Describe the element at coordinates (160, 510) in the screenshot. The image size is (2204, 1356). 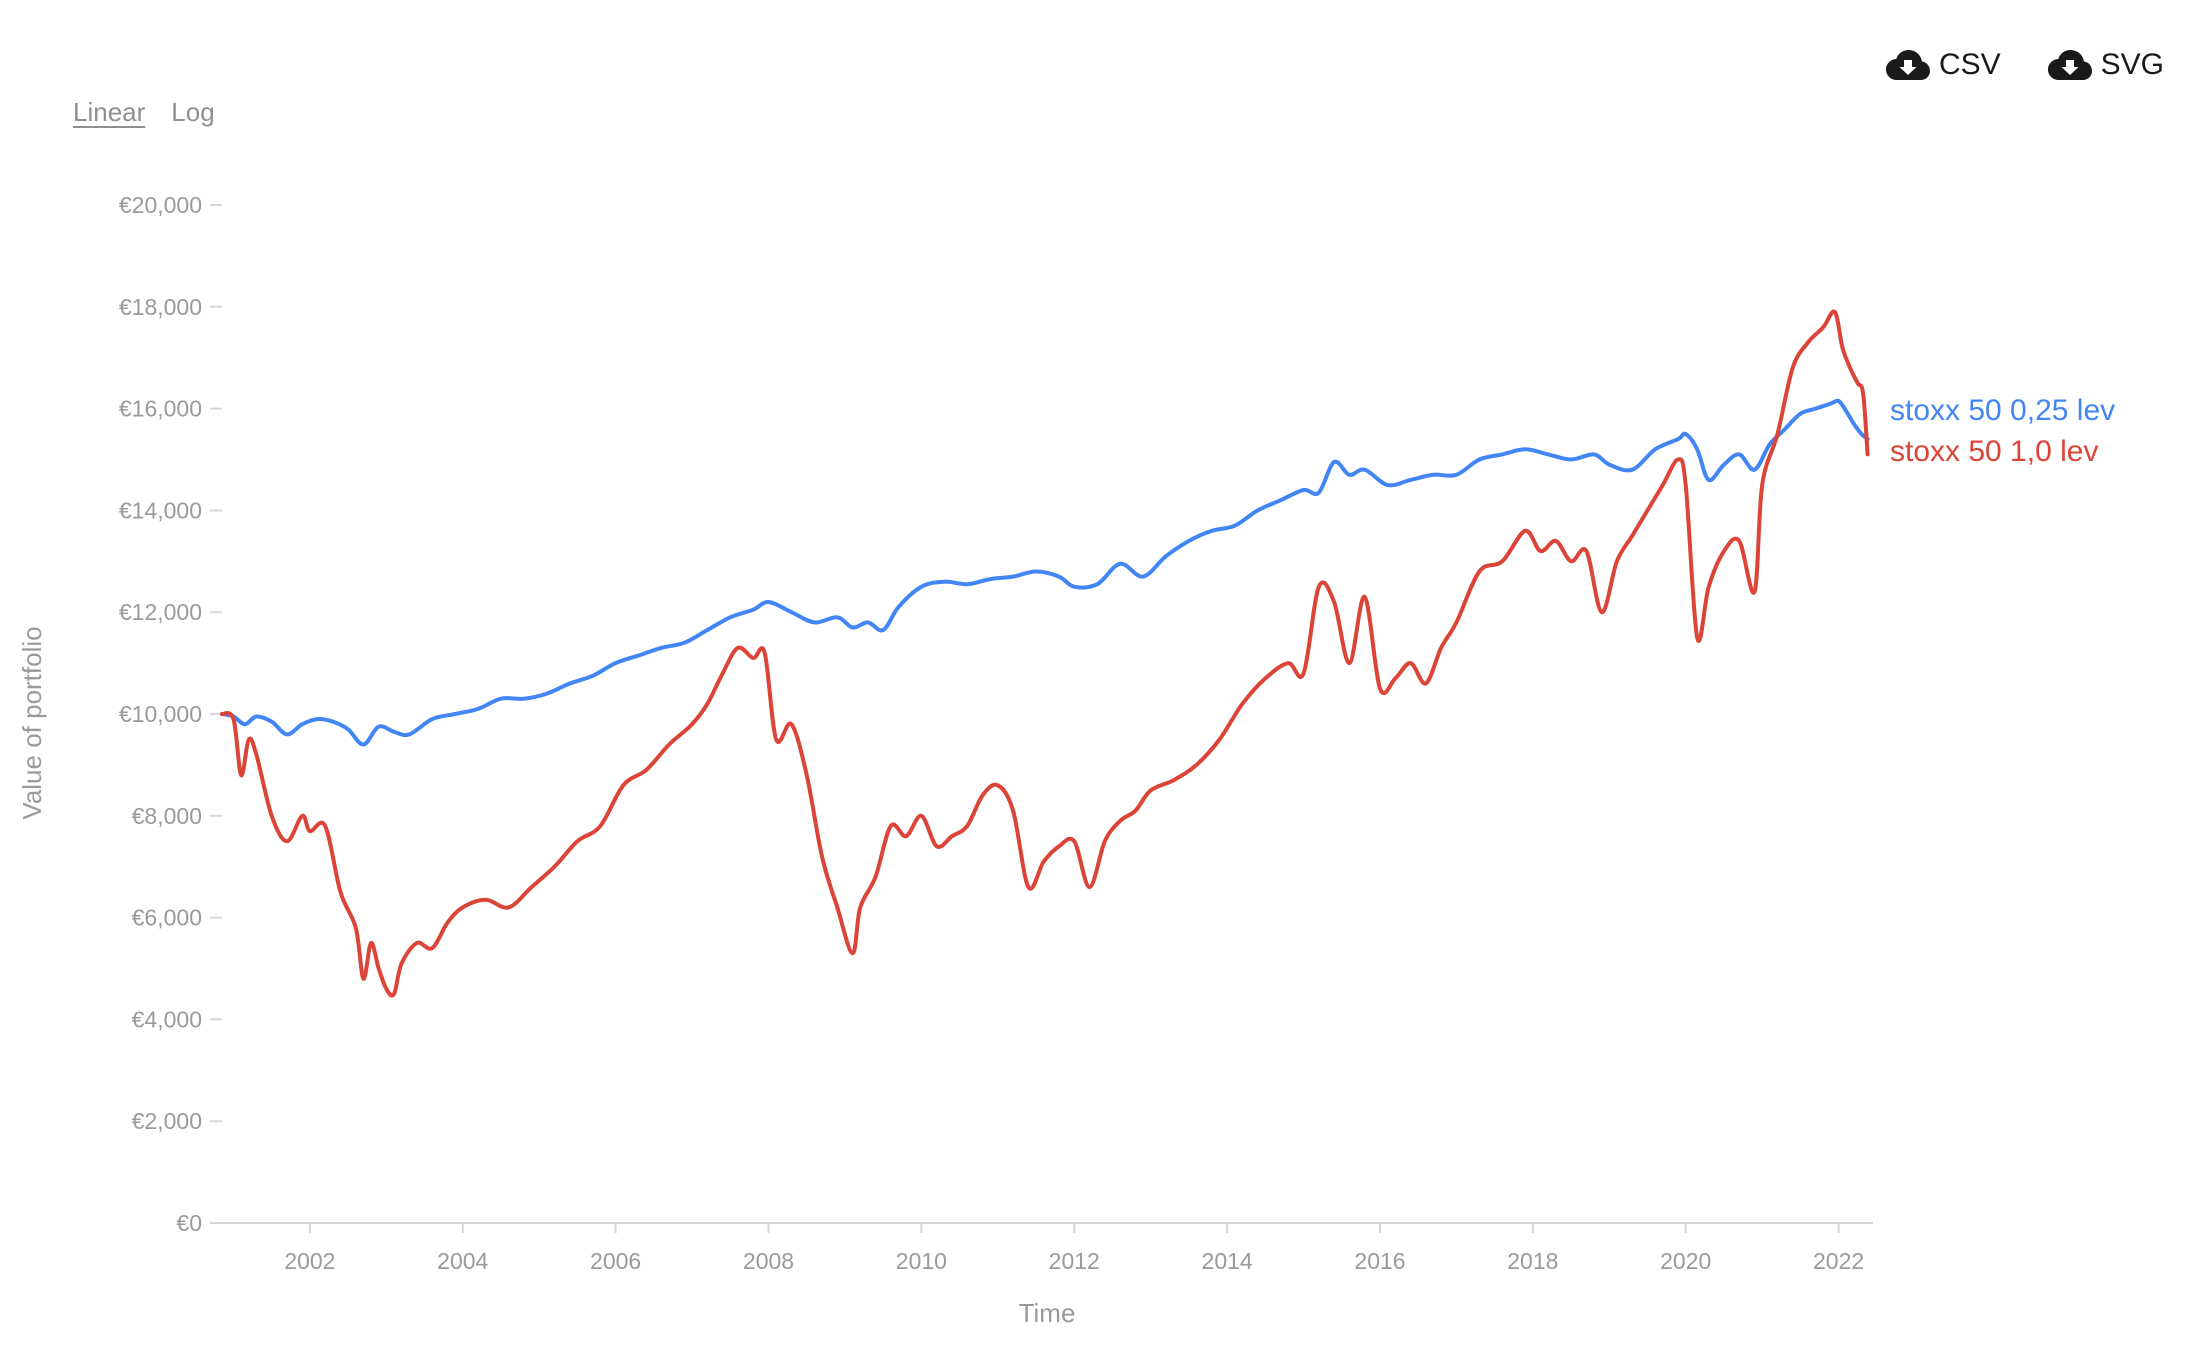
I see `y-tick-label: €14,000` at that location.